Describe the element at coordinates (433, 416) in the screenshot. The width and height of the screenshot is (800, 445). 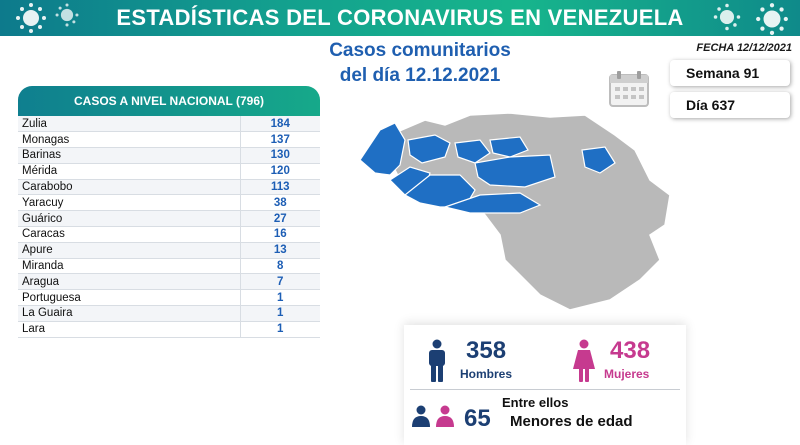
I see `child-icon` at that location.